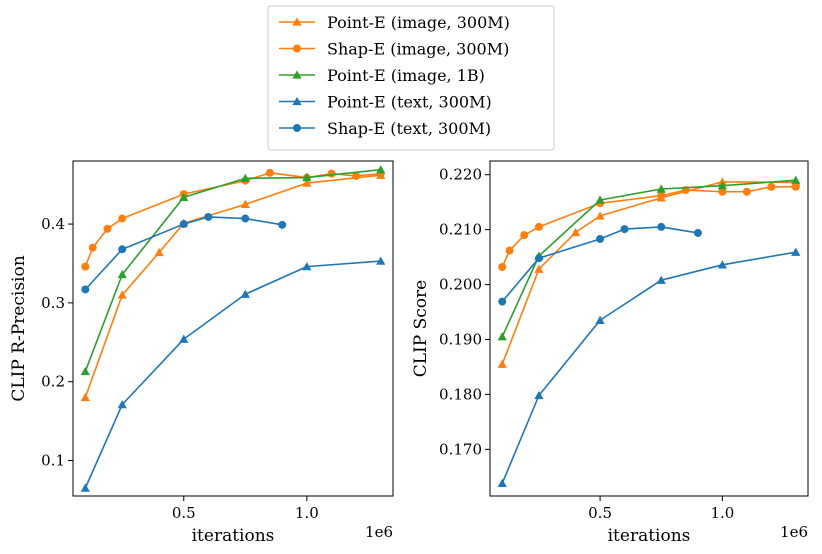  Describe the element at coordinates (460, 449) in the screenshot. I see `y-tick-label: 0.170` at that location.